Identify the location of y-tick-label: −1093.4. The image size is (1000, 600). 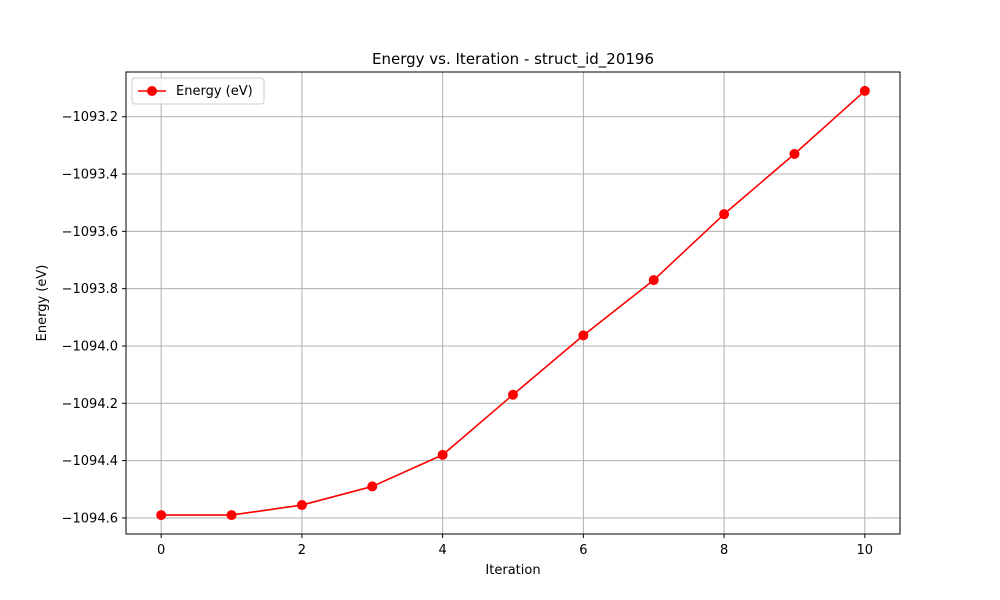
(90, 175).